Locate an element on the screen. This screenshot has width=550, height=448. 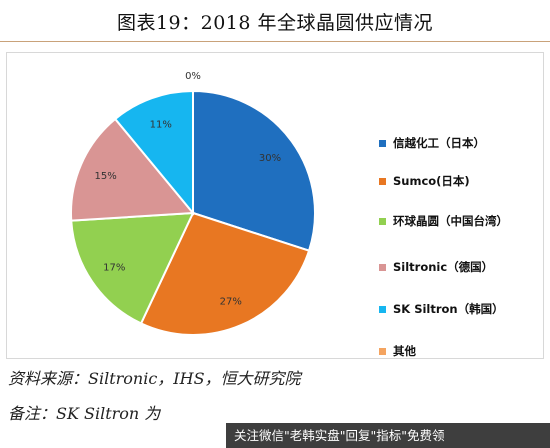
footnote: 备注：SK Siltron 为 is located at coordinates (84, 413).